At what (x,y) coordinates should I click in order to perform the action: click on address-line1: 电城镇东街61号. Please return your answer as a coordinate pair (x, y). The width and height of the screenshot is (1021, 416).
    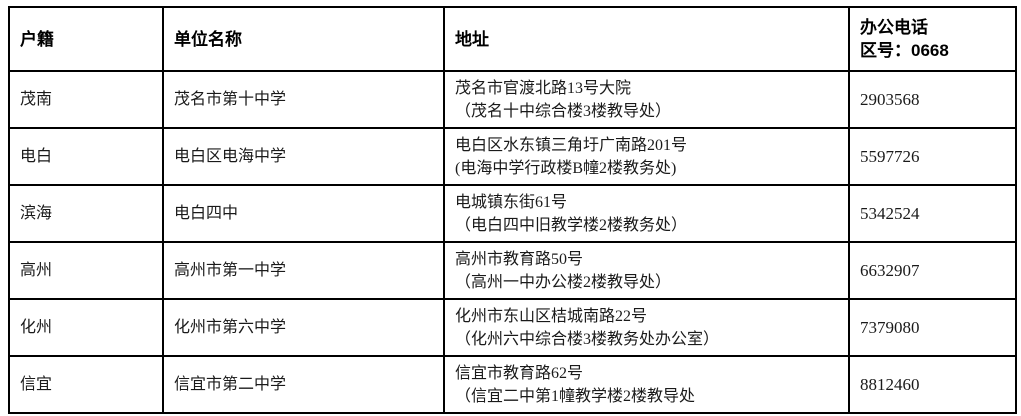
    Looking at the image, I should click on (511, 202).